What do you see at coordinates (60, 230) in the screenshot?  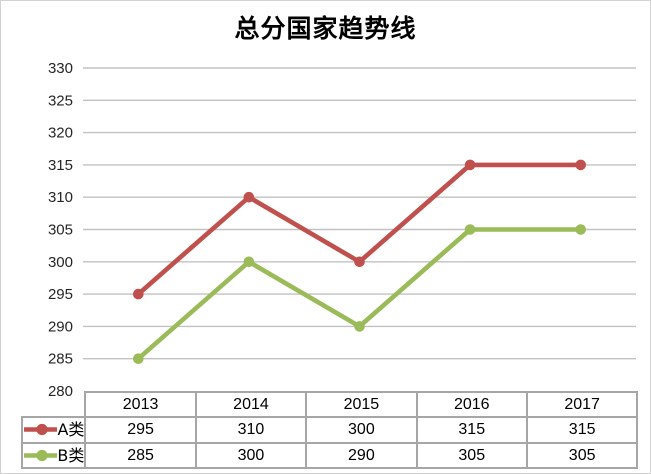 I see `y-axis-label: 305` at bounding box center [60, 230].